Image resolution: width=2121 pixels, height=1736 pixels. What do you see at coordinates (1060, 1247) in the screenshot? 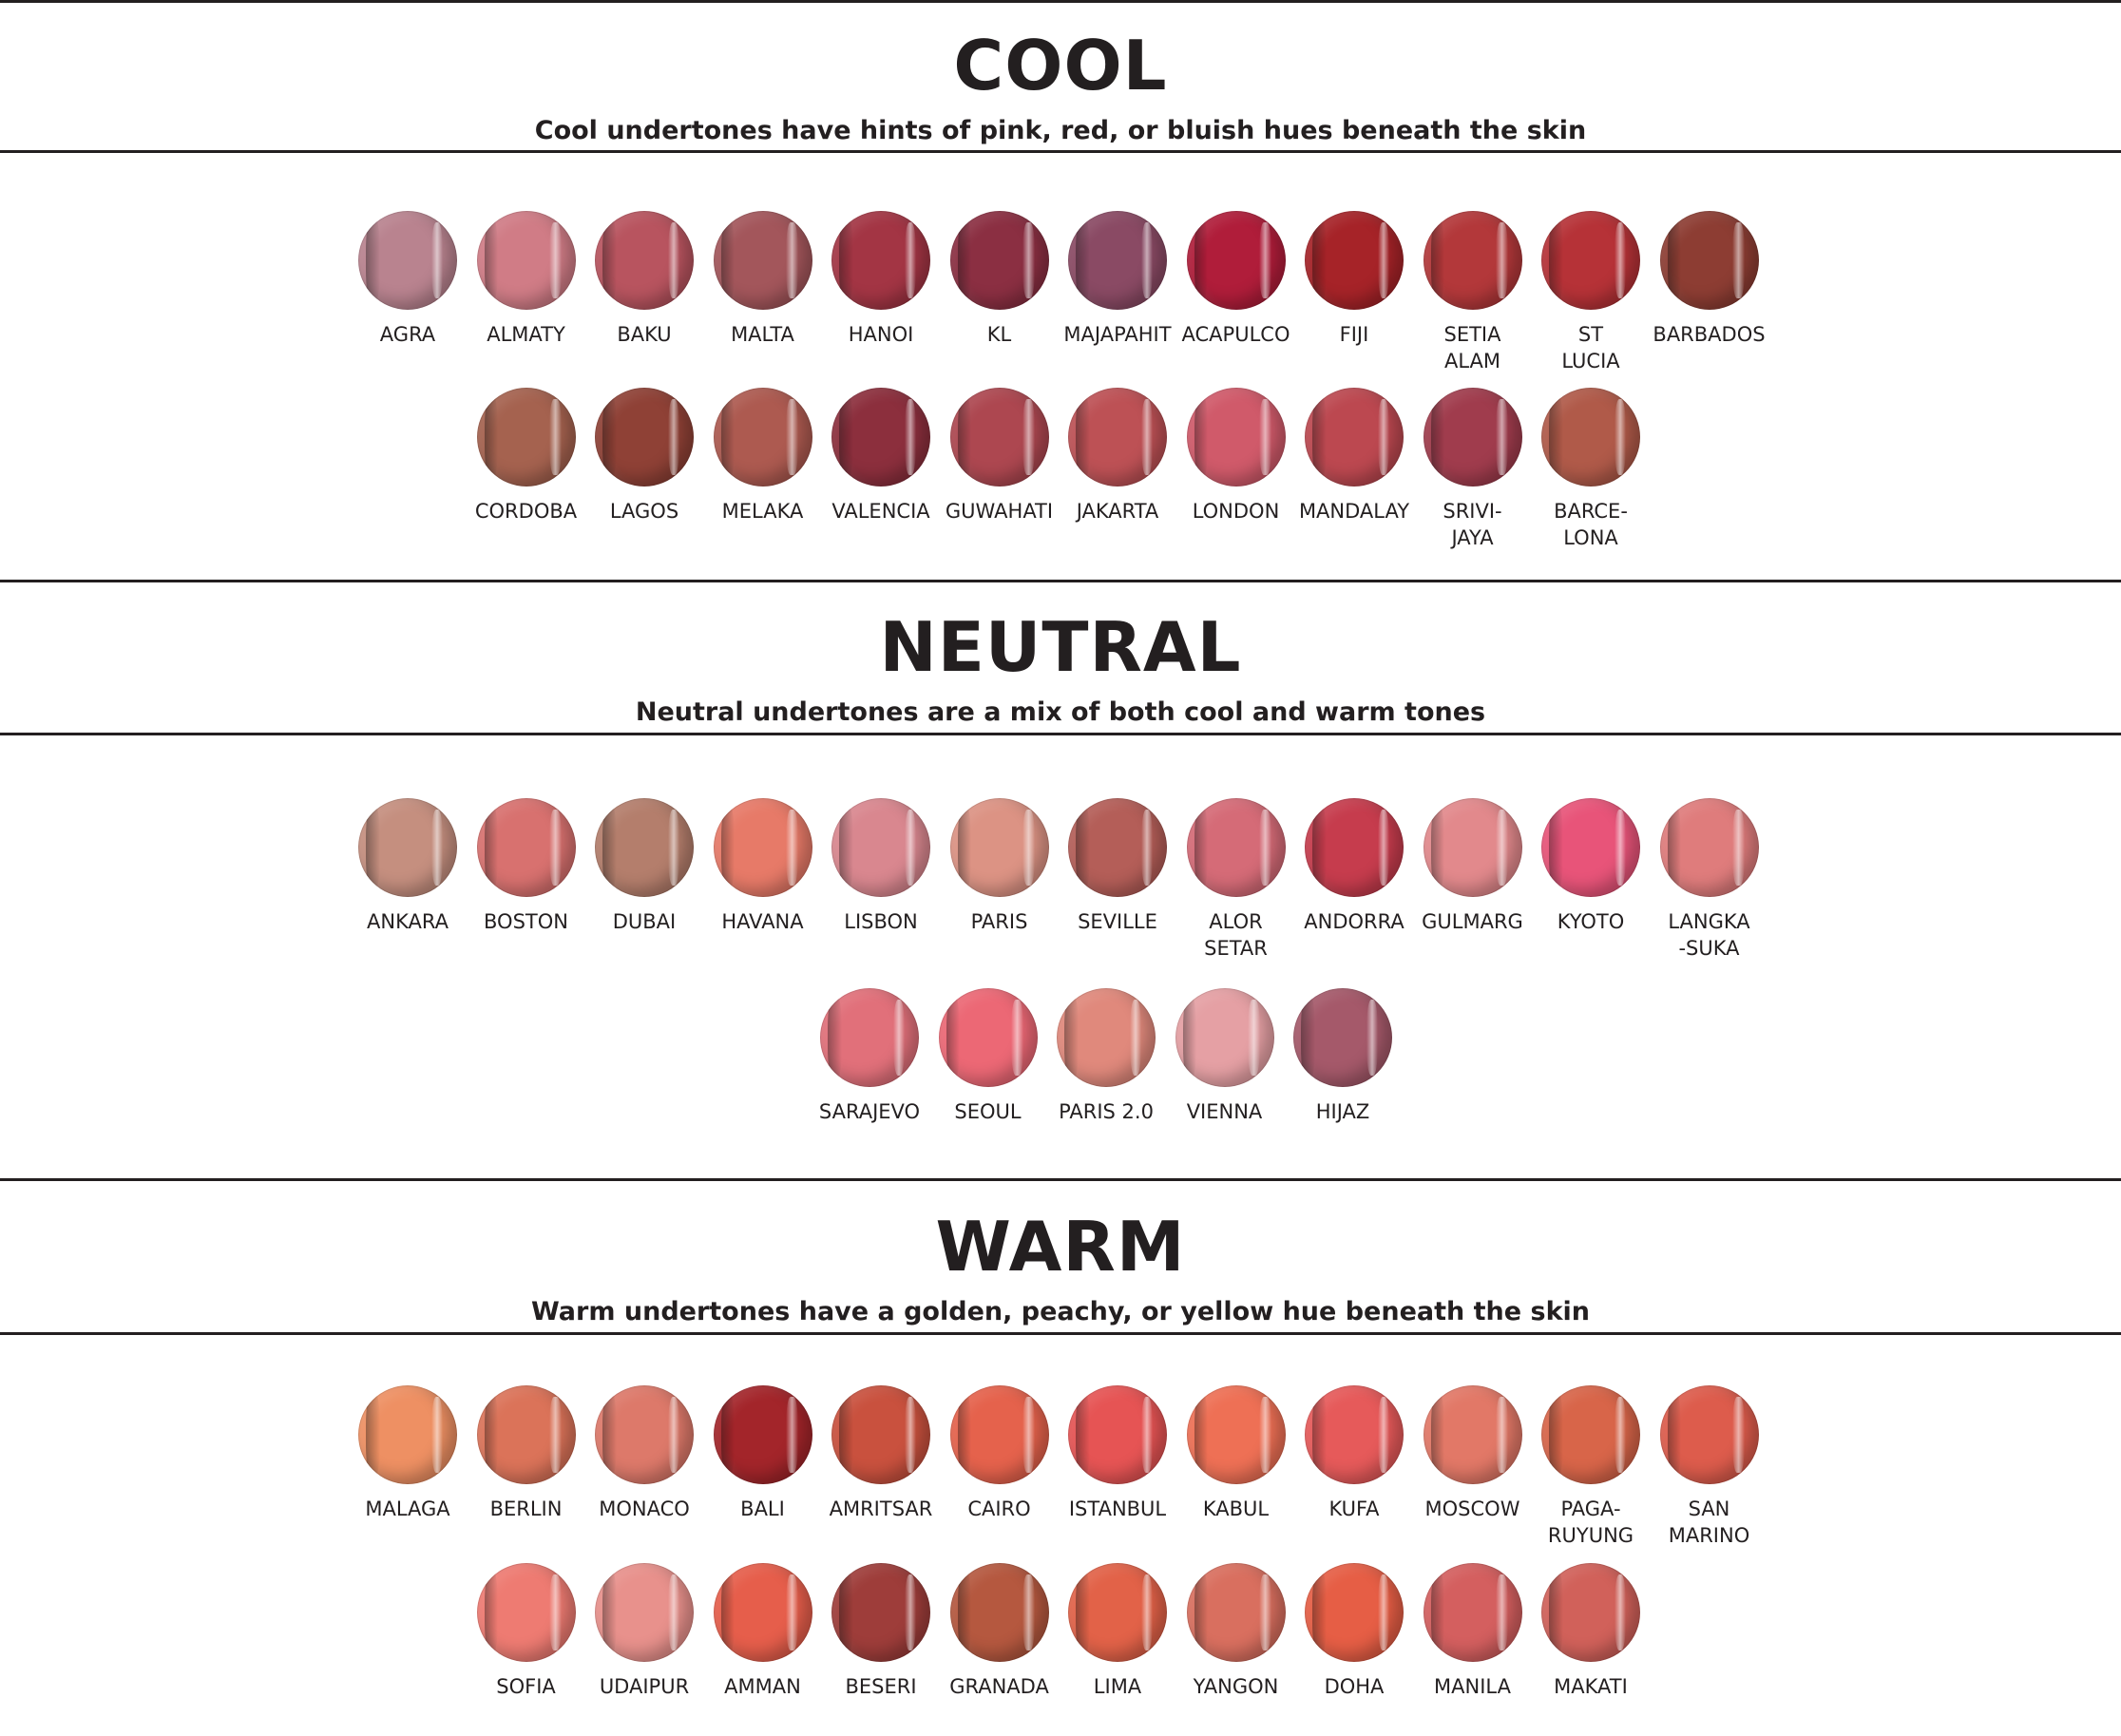
I see `warm-title: WARM` at bounding box center [1060, 1247].